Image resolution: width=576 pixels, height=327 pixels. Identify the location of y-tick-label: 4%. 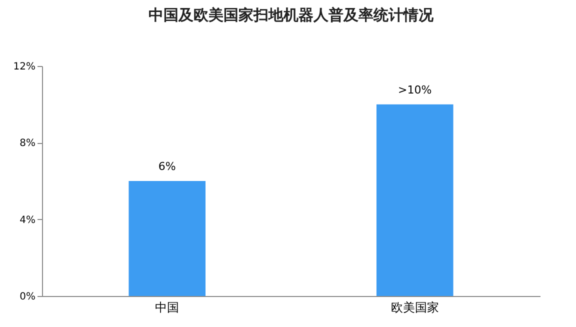
(28, 220).